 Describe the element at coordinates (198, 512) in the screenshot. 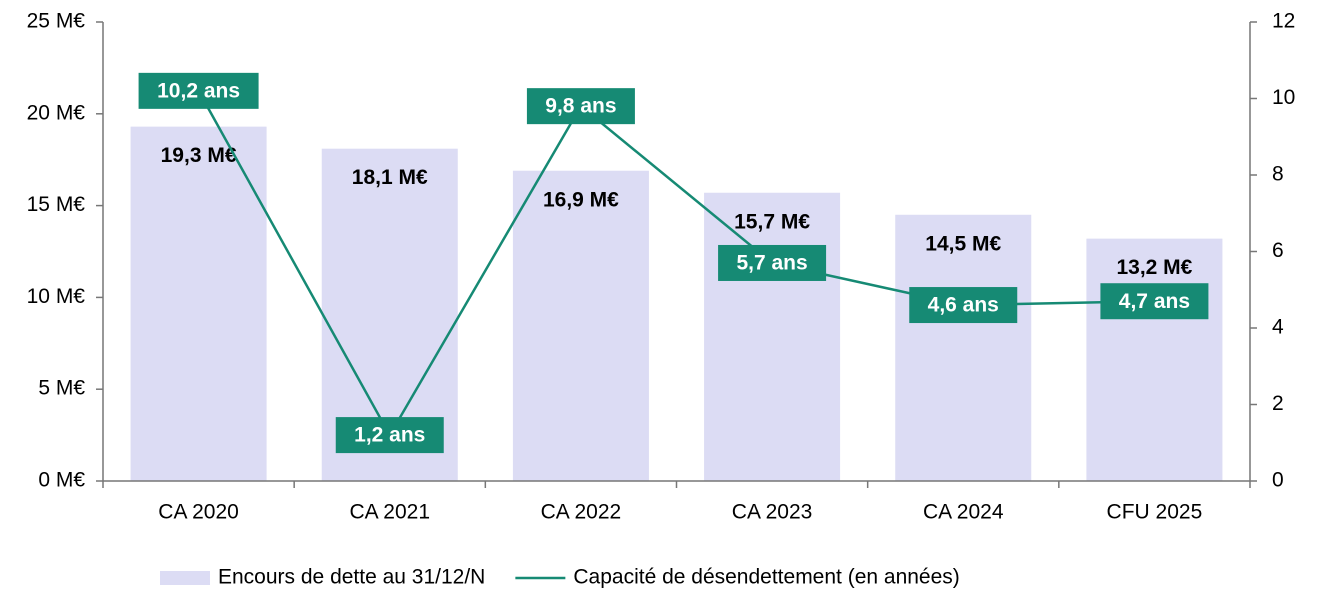

I see `x-tick-label: CA 2020` at that location.